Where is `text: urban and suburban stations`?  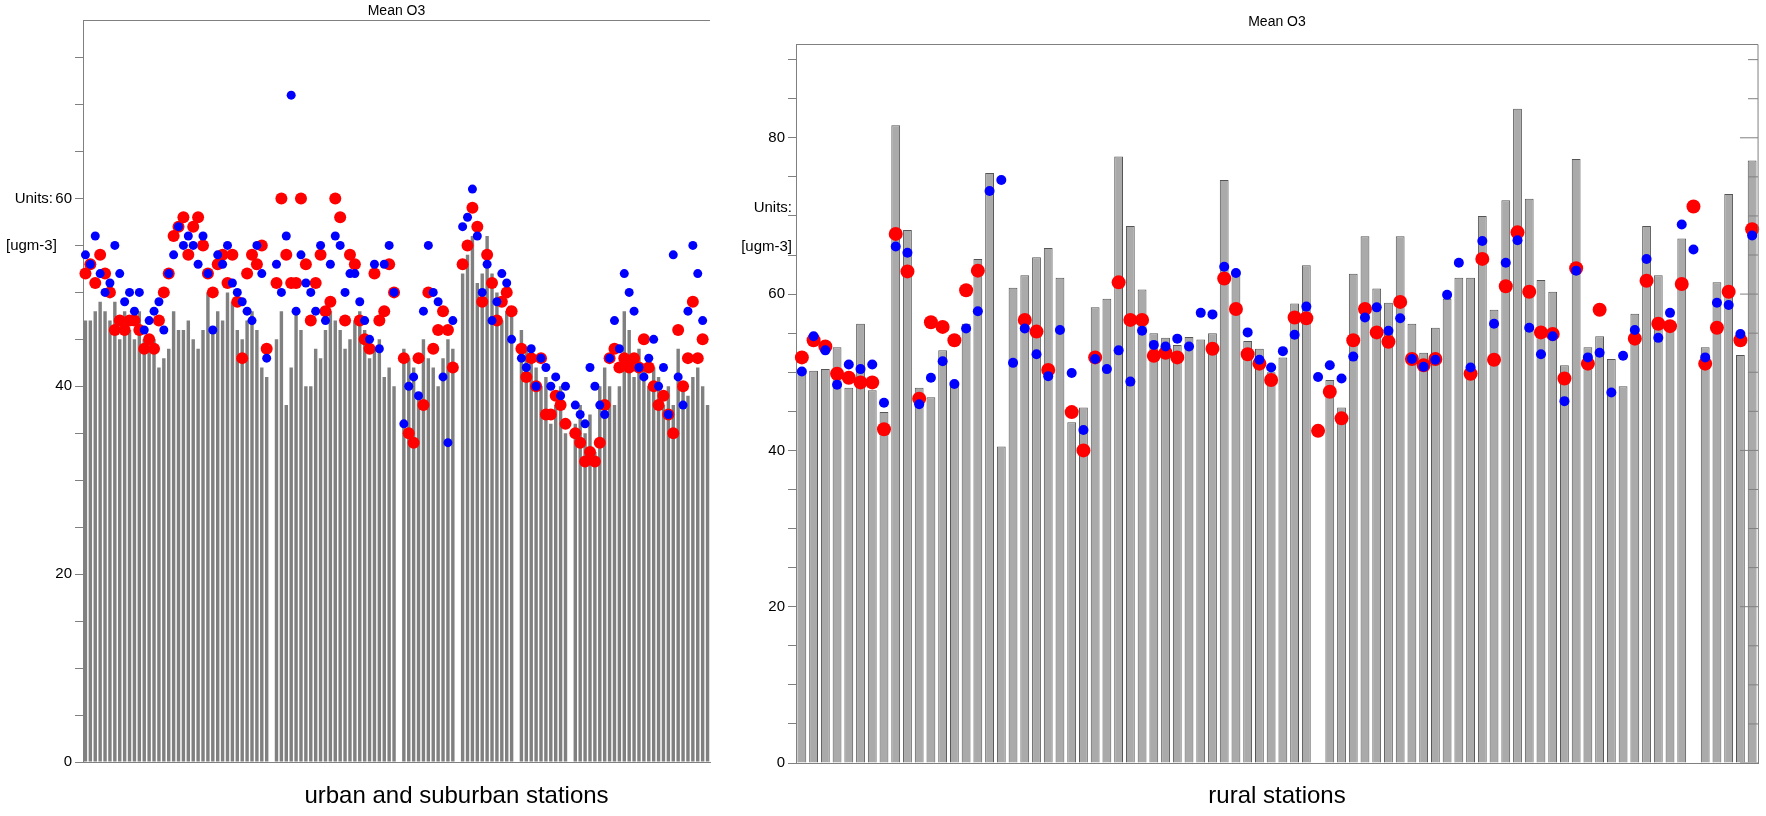 text: urban and suburban stations is located at coordinates (456, 794).